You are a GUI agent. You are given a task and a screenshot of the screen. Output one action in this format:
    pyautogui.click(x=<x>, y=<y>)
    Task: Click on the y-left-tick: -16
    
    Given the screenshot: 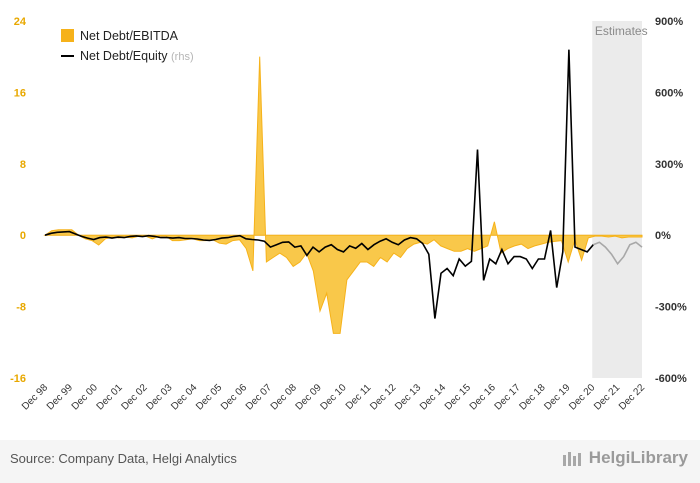 What is the action you would take?
    pyautogui.click(x=18, y=379)
    